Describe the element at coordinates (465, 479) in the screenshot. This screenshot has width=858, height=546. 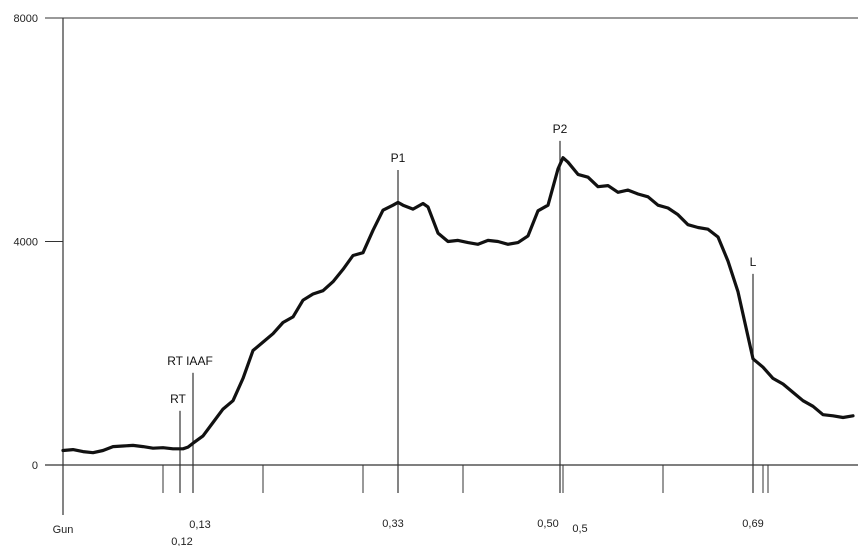
I see `x-ticks` at that location.